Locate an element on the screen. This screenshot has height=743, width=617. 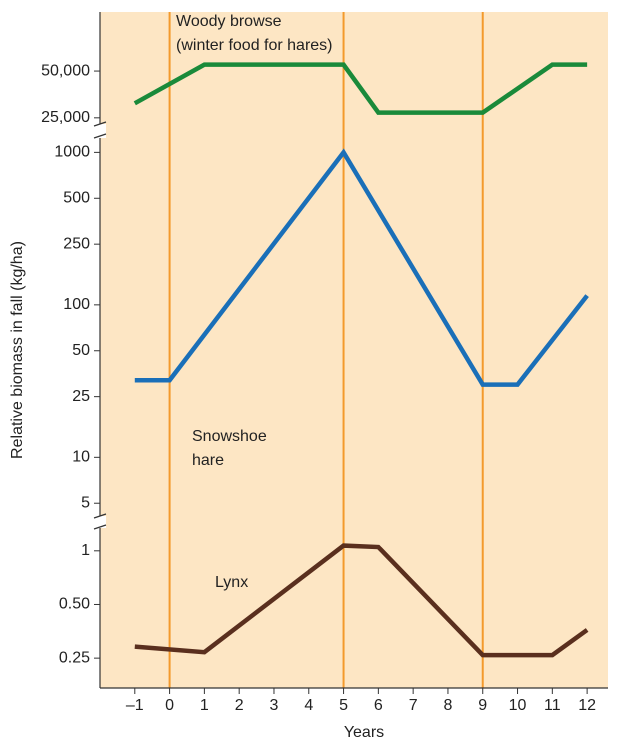
y-tick-label: 25,000 is located at coordinates (65, 117).